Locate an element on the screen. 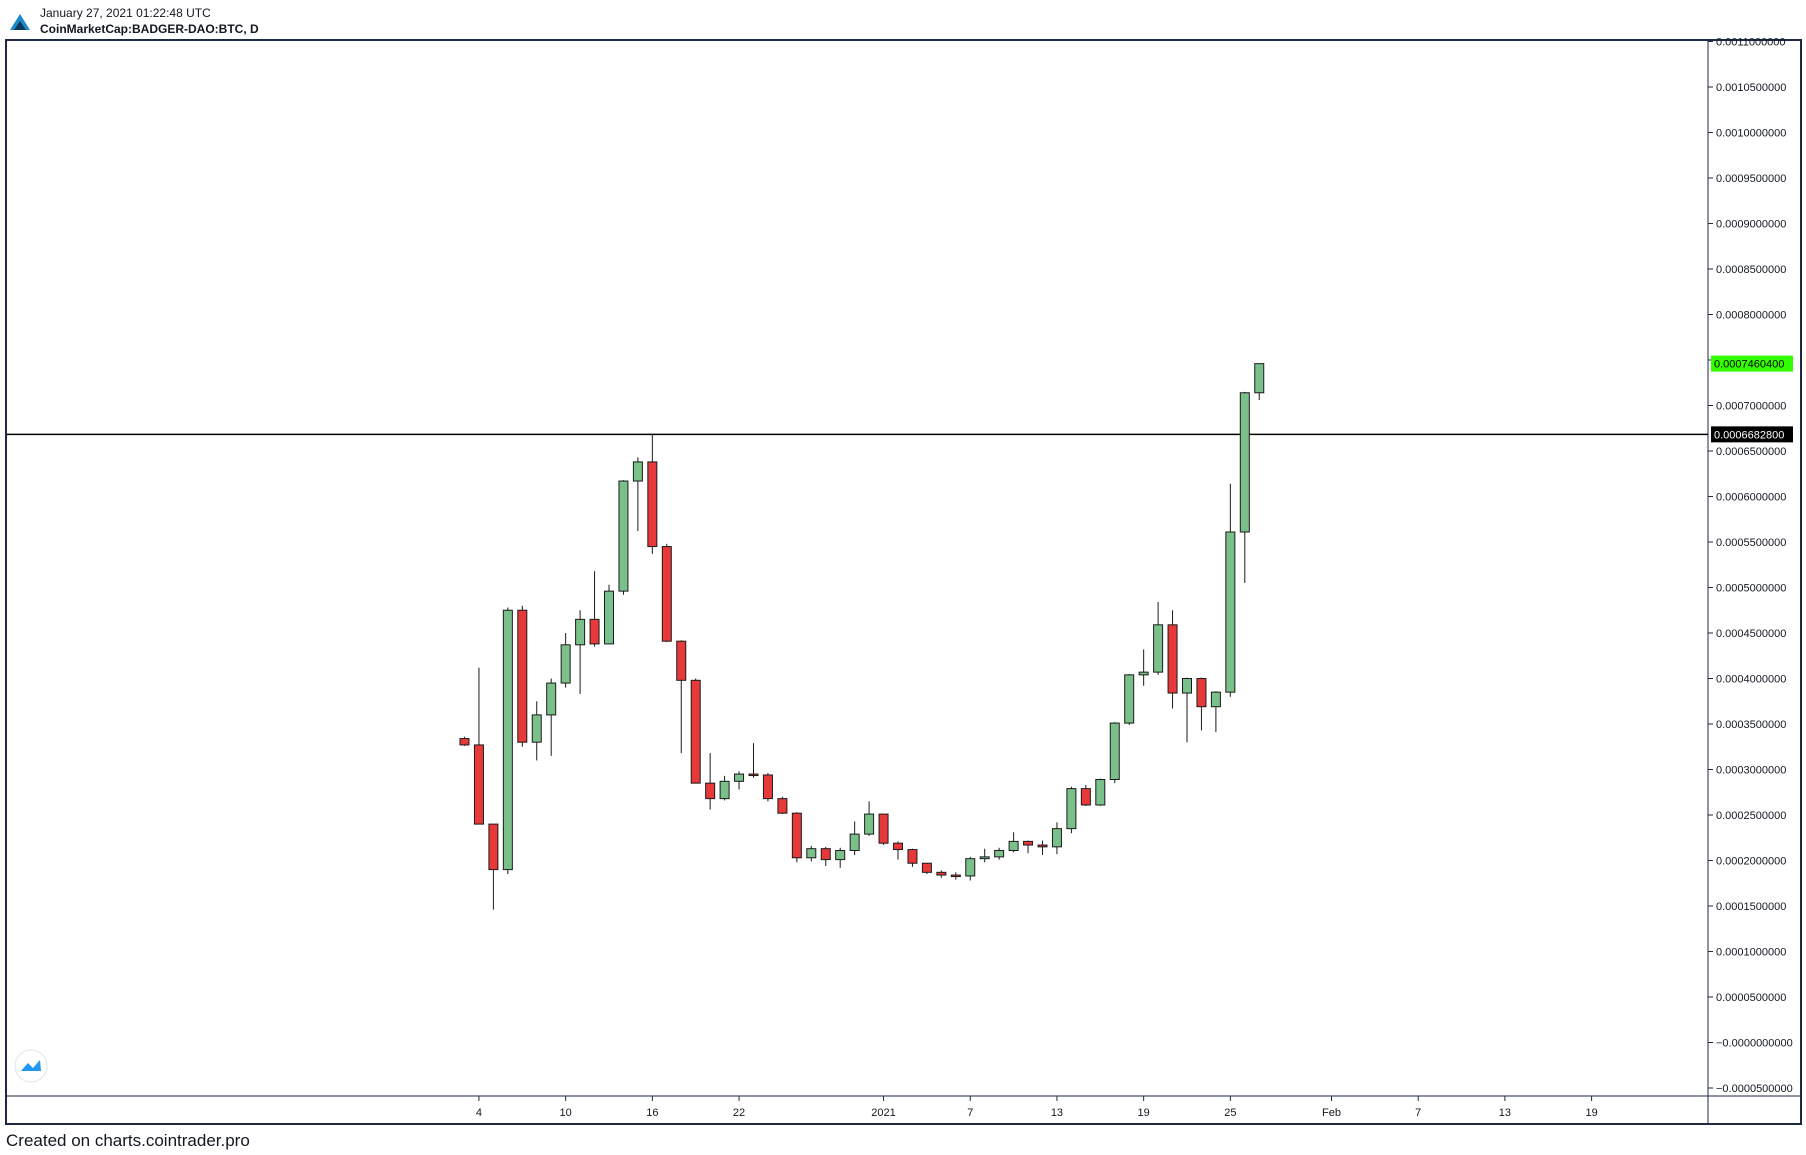  time-axis: 4 10 16 22 2021 7 13 19 25 Feb 7 13 19 is located at coordinates (1037, 1107).